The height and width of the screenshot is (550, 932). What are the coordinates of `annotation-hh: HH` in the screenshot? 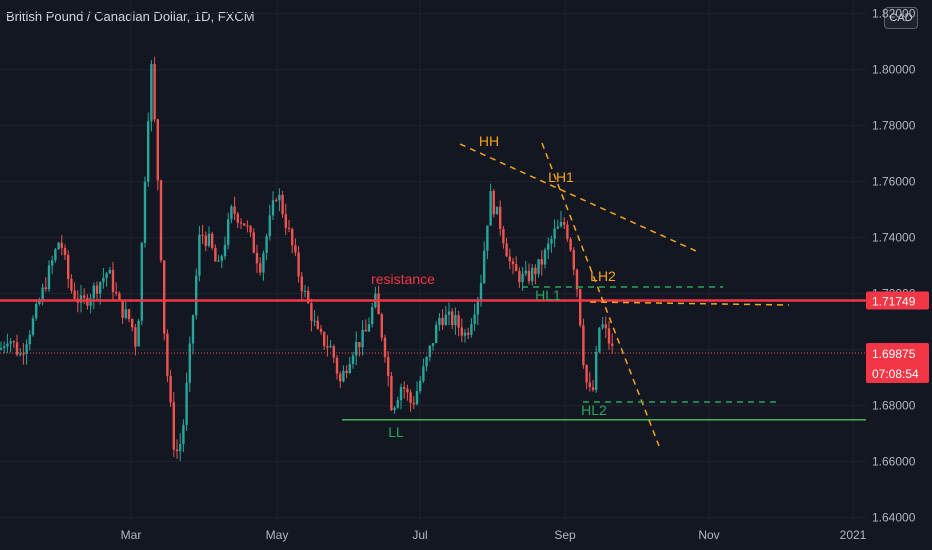 It's located at (489, 141).